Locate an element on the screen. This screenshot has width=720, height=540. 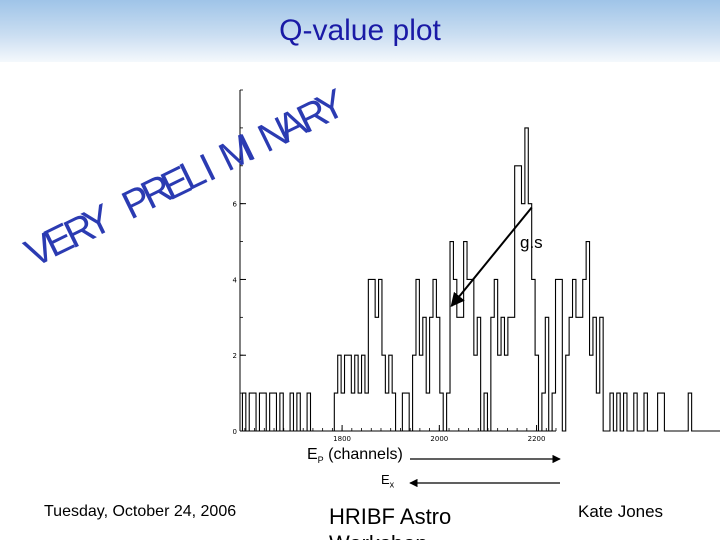
ep-axis-label: EP (channels) is located at coordinates (355, 455).